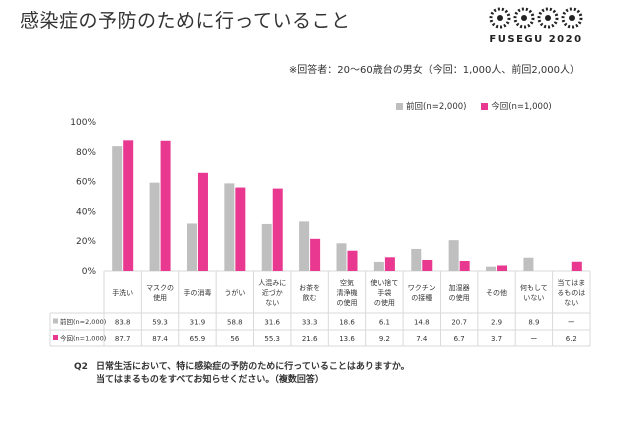 The height and width of the screenshot is (426, 640). I want to click on data-label-previous: 20.7, so click(459, 323).